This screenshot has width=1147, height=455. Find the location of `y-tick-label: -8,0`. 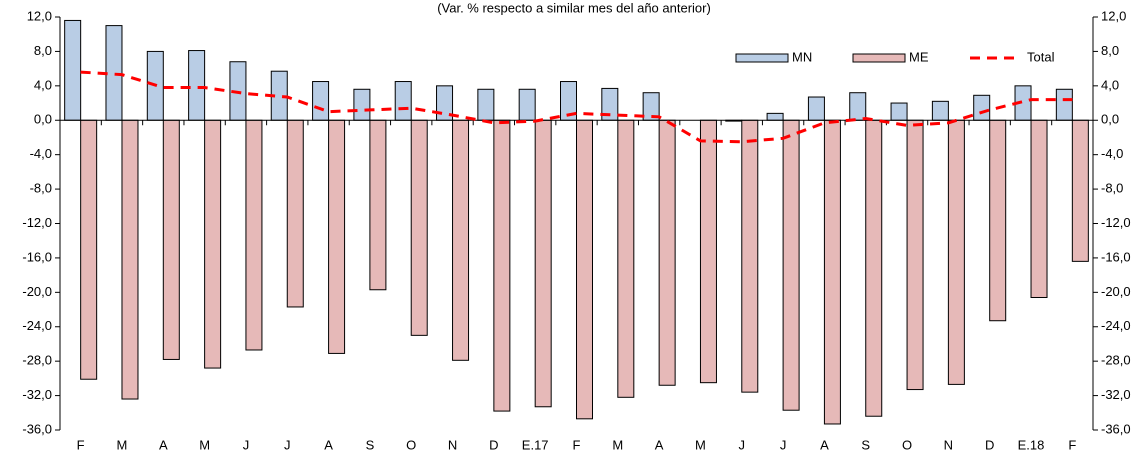

y-tick-label: -8,0 is located at coordinates (41, 188).